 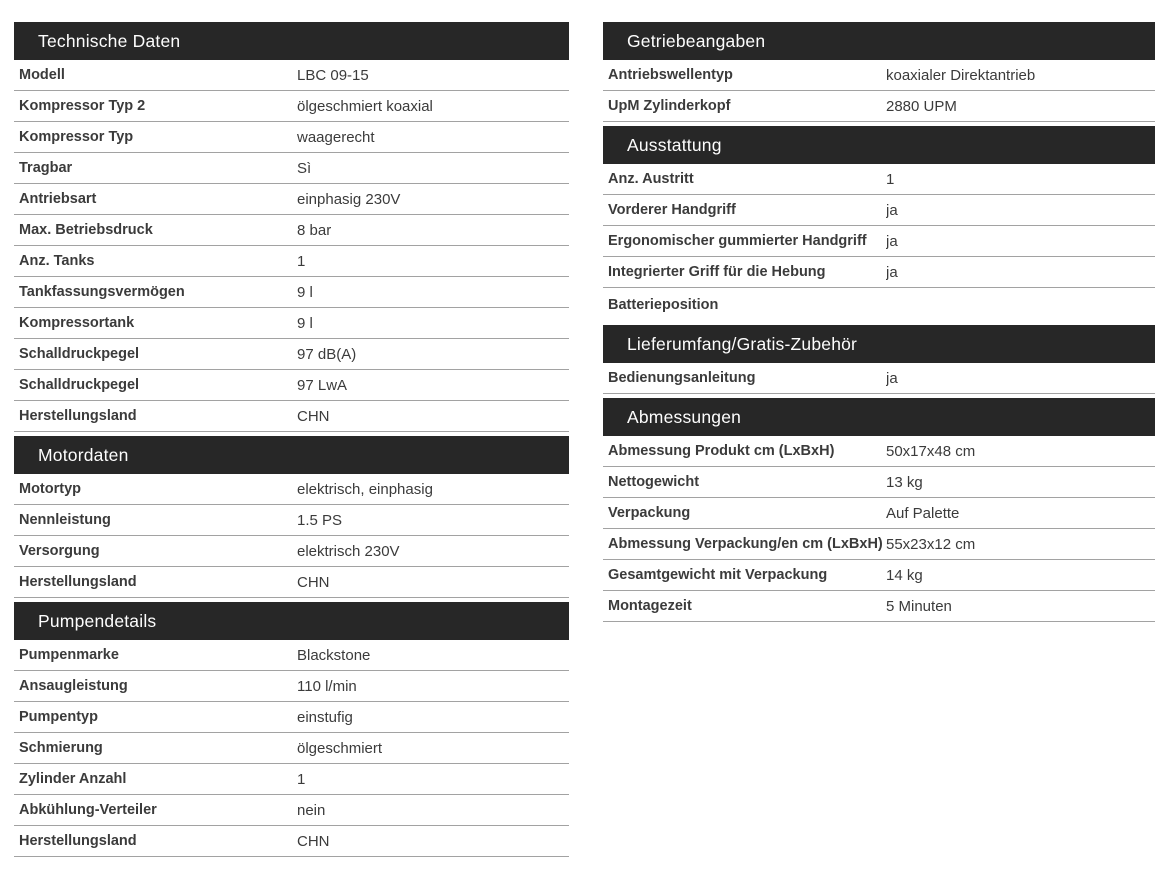 What do you see at coordinates (921, 106) in the screenshot?
I see `spec-value: 2880 UPM` at bounding box center [921, 106].